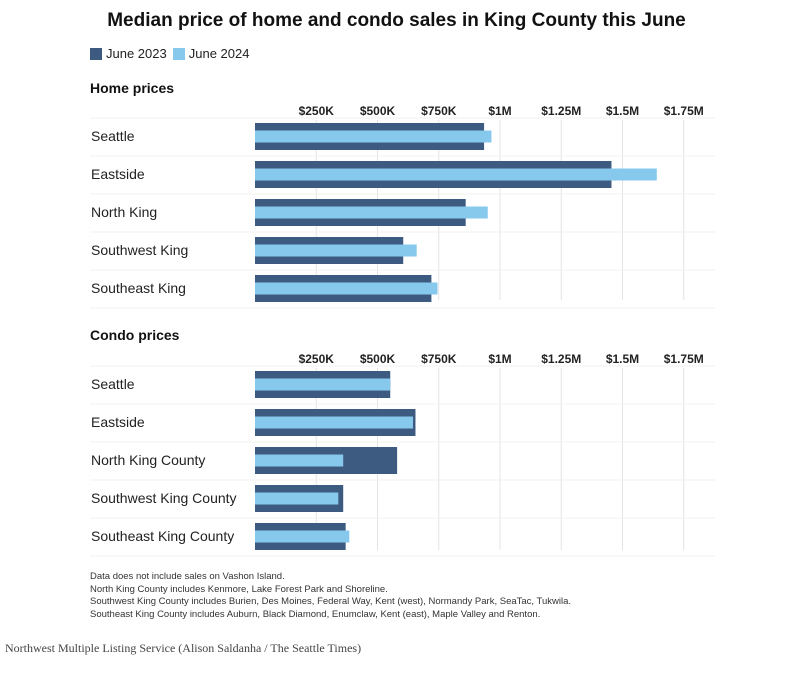  Describe the element at coordinates (162, 536) in the screenshot. I see `category-label: Southeast King County` at that location.